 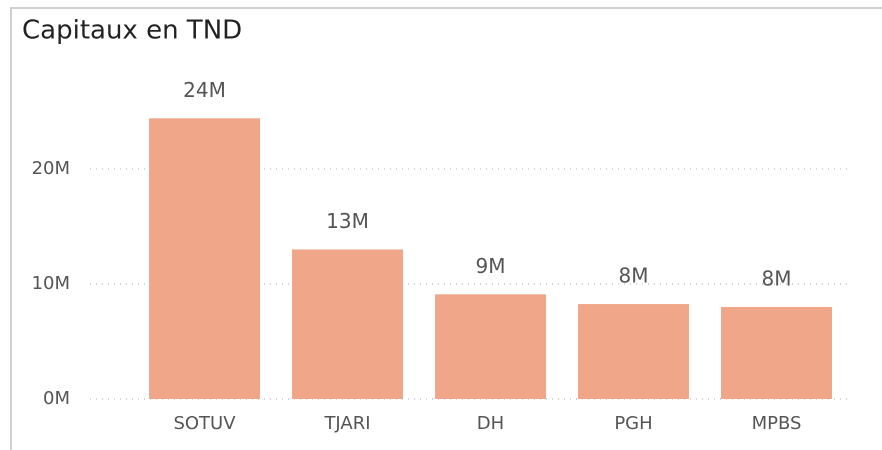 I want to click on data-label: 13M, so click(x=347, y=221).